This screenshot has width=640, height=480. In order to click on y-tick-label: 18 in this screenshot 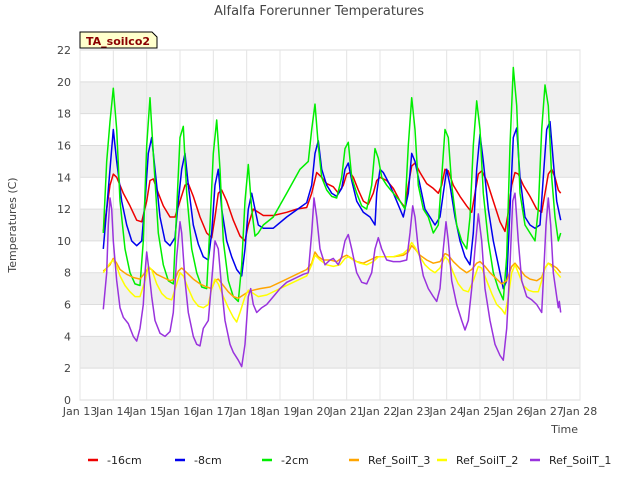, I will do `click(64, 114)`.